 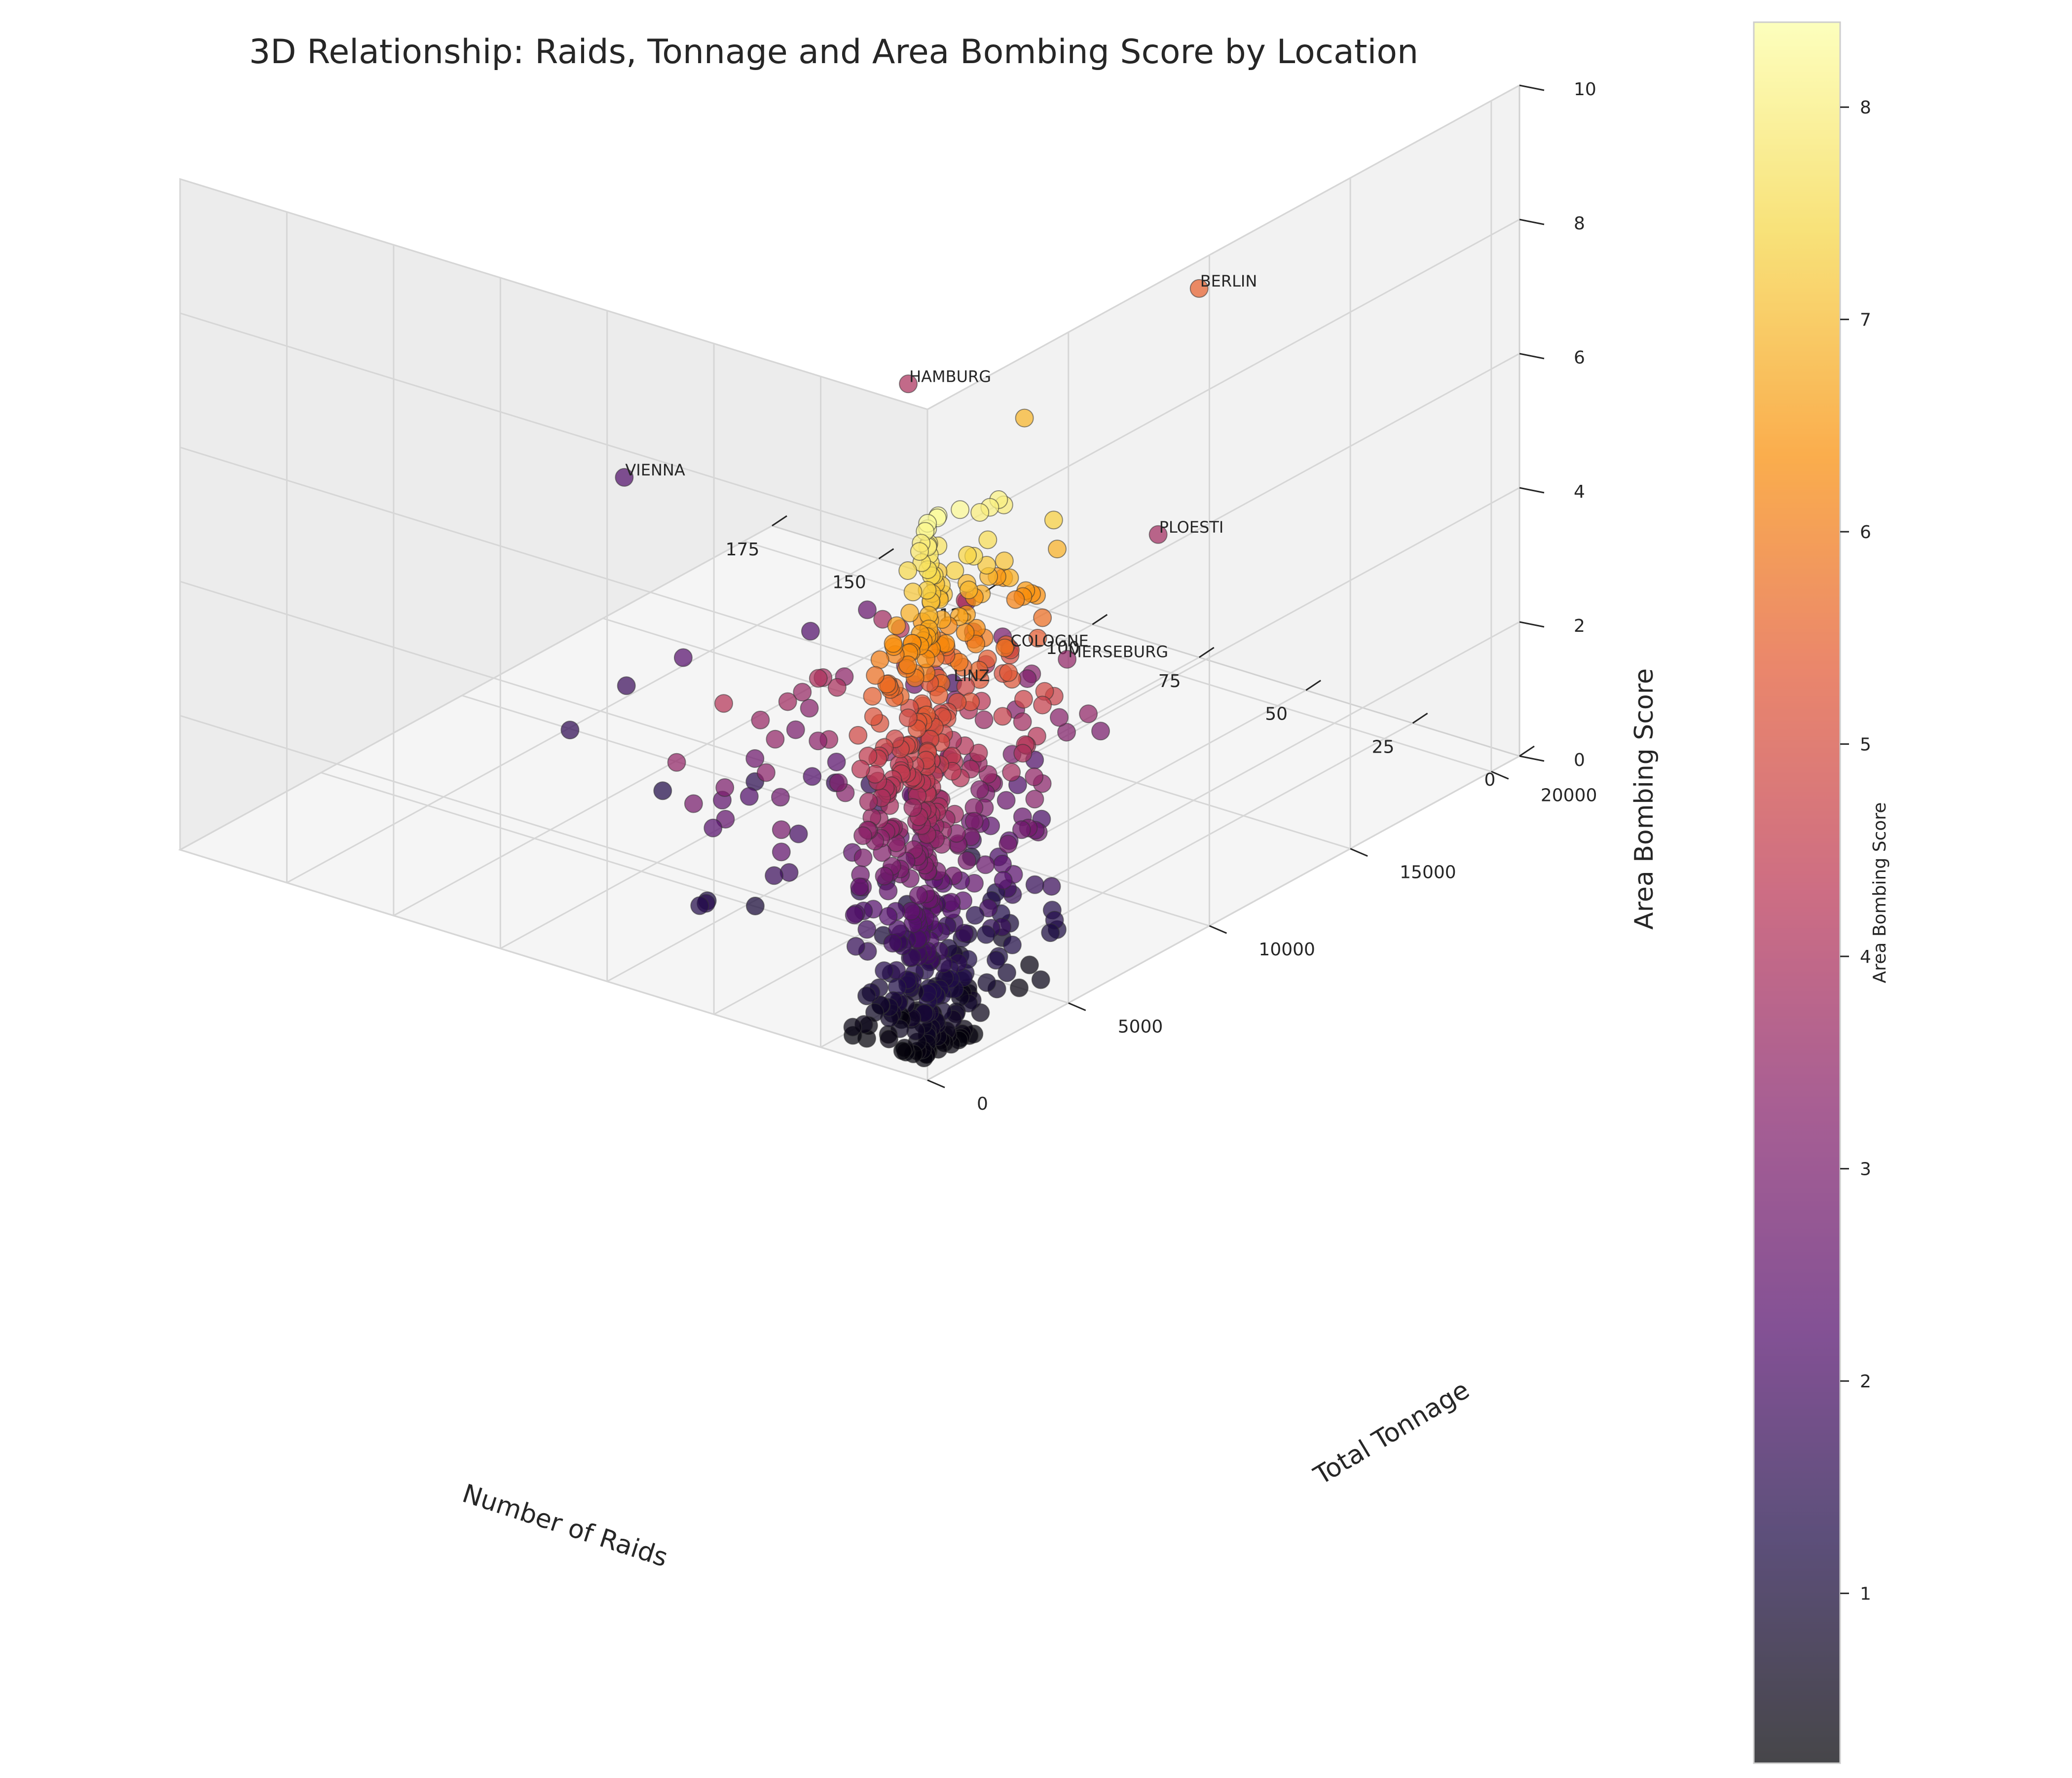 I want to click on y-tick-label: 5000, so click(x=1141, y=1027).